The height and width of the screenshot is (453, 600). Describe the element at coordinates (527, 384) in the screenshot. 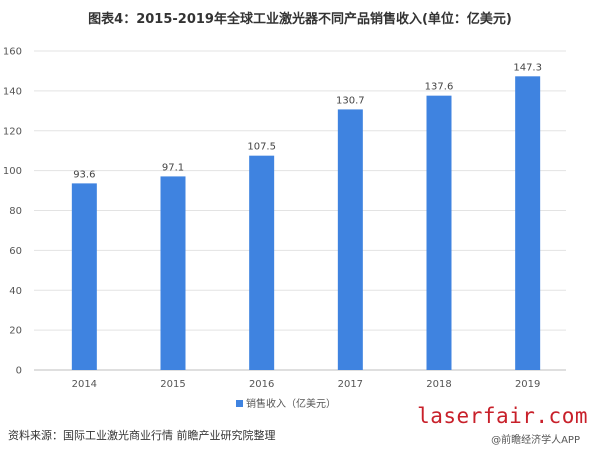

I see `x-tick-label: 2019` at that location.